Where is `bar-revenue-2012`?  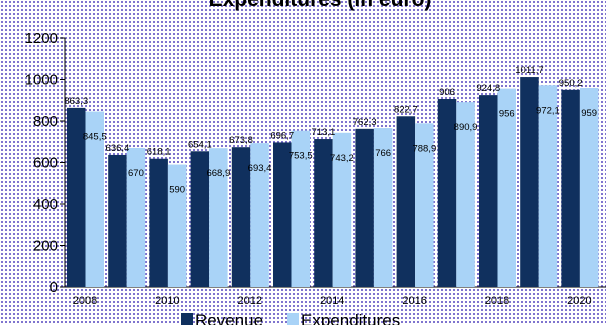 bar-revenue-2012 is located at coordinates (241, 217).